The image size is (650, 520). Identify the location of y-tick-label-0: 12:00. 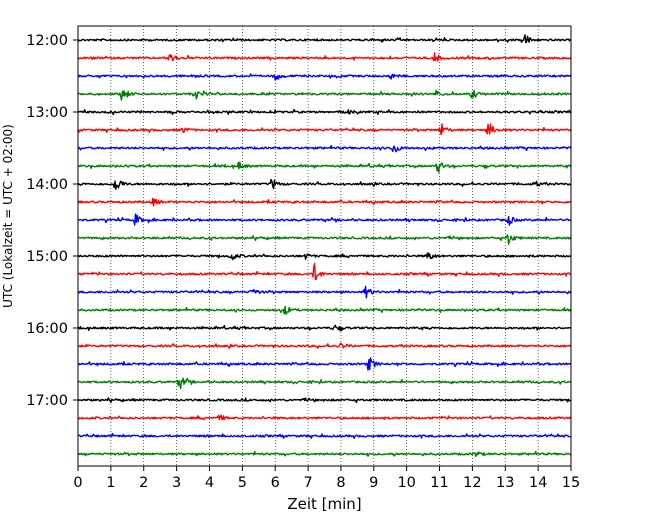
(47, 41).